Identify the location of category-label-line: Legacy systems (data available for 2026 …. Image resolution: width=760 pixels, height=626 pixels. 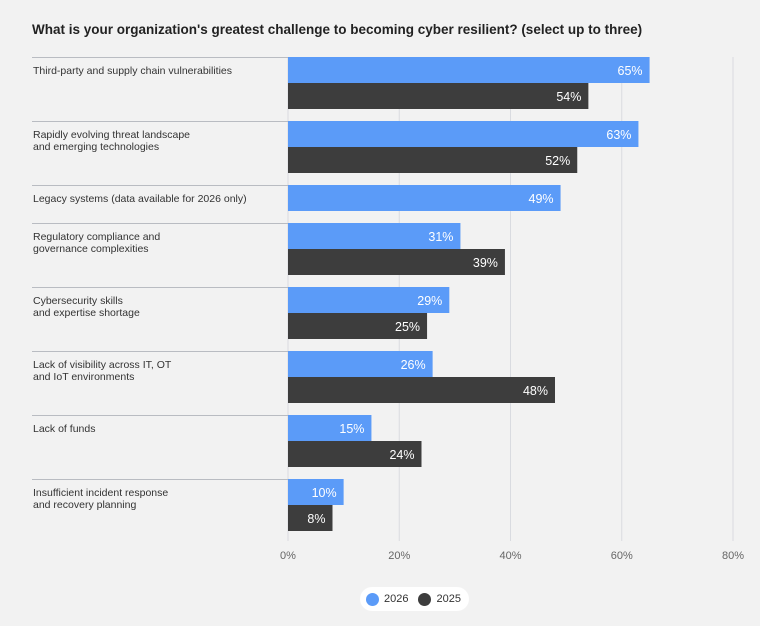
(140, 199).